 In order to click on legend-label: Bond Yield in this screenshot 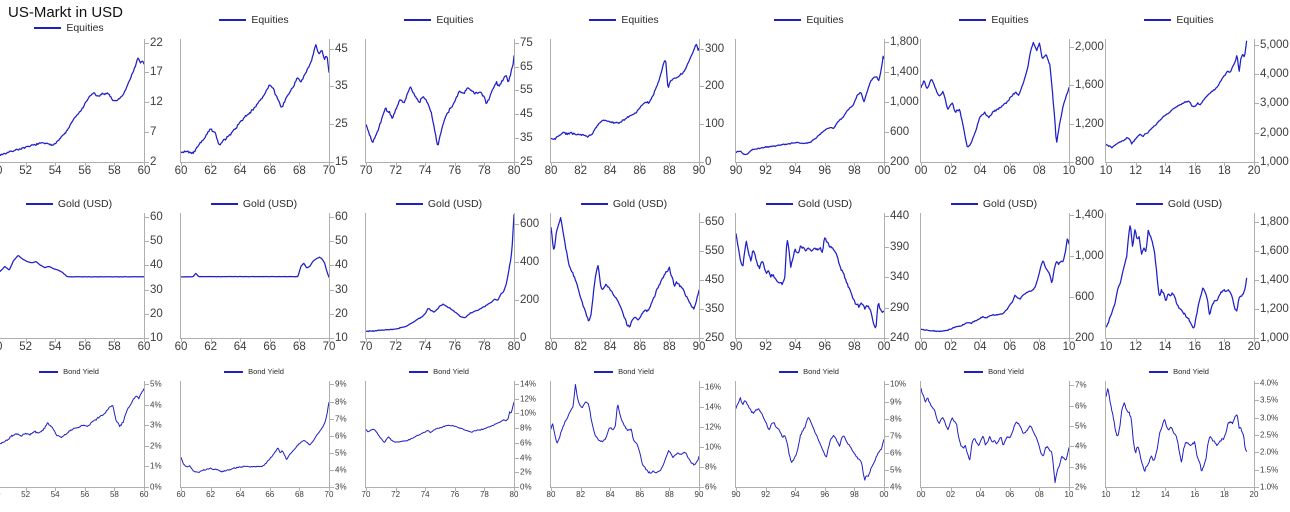, I will do `click(1191, 371)`.